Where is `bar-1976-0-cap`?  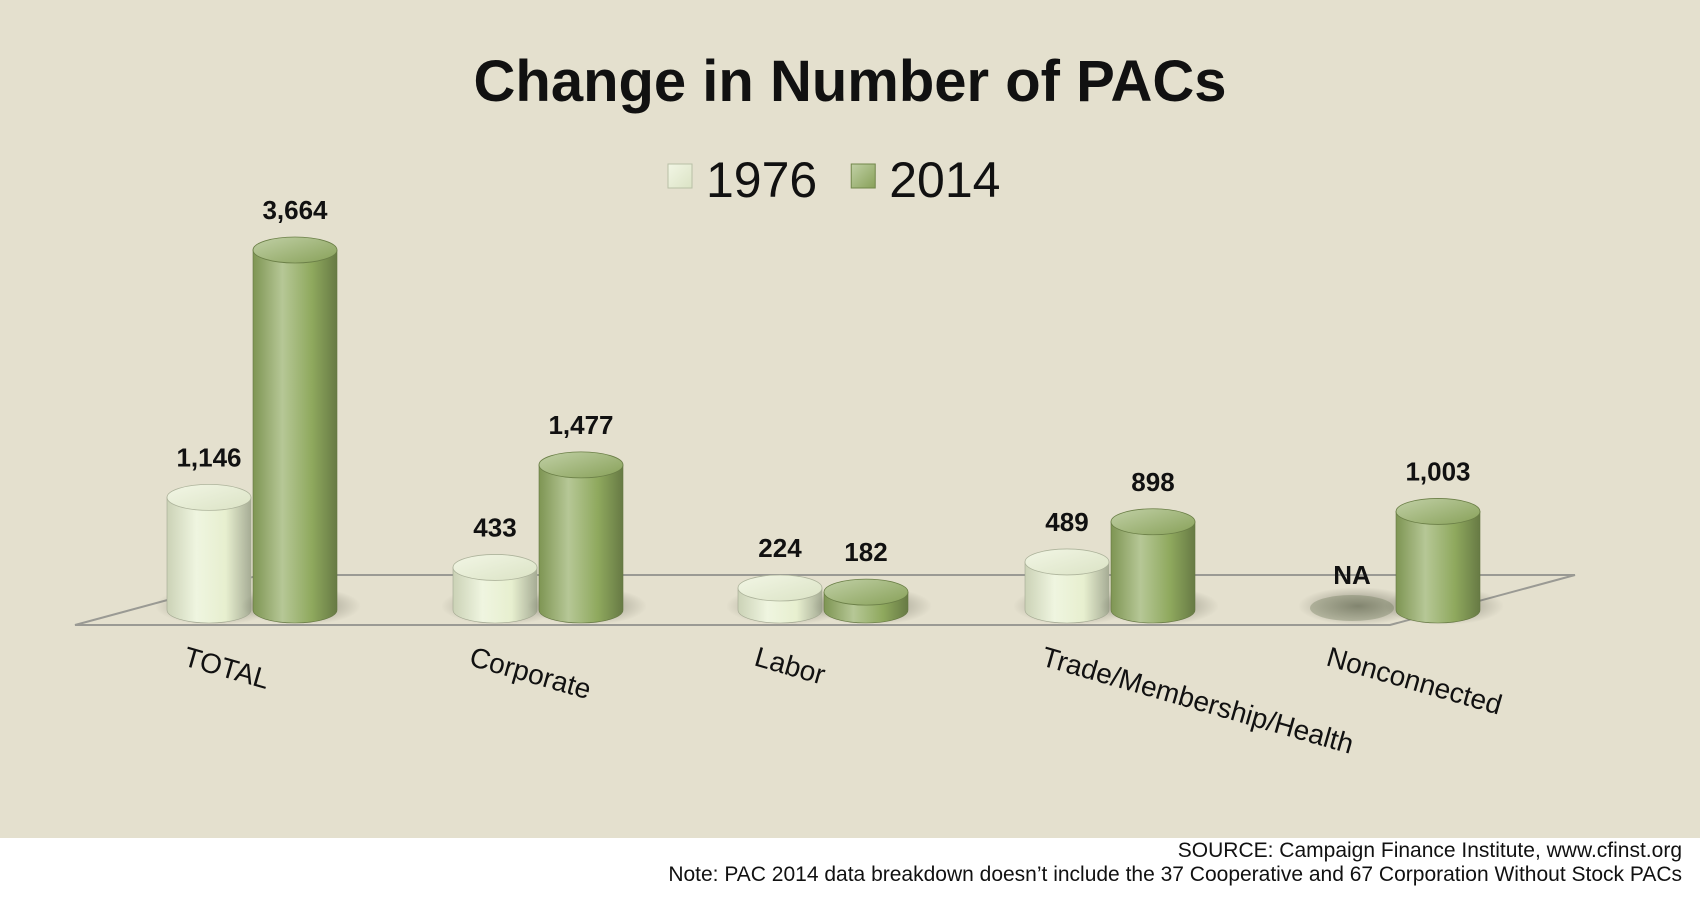
bar-1976-0-cap is located at coordinates (209, 497).